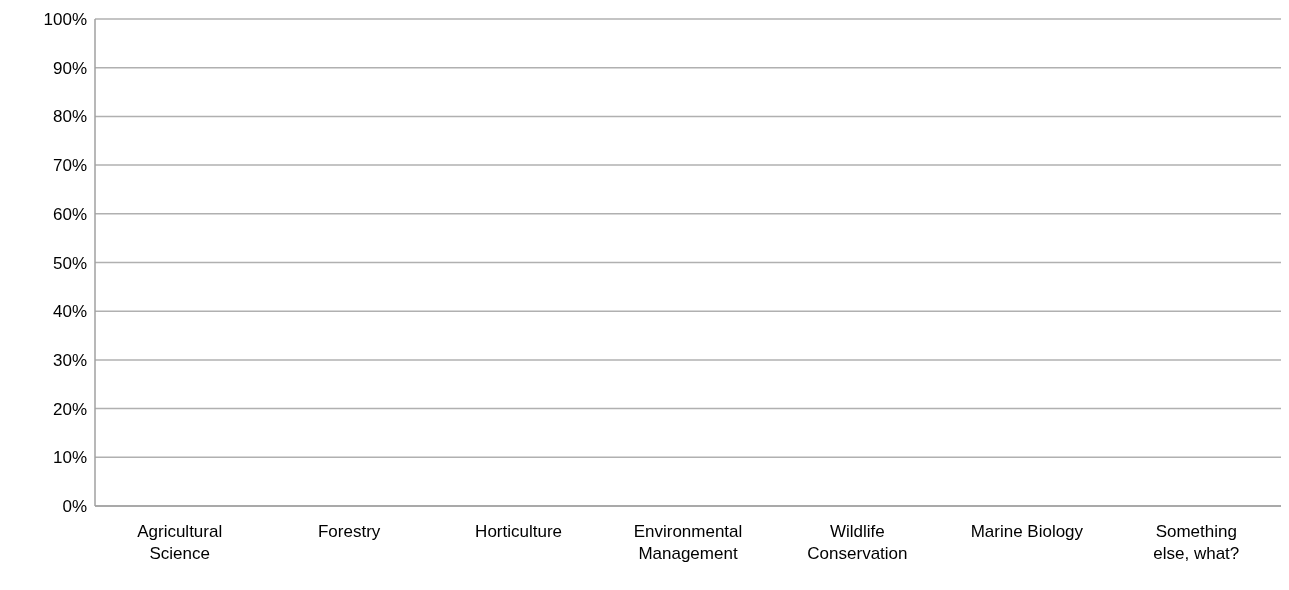 This screenshot has width=1289, height=590. Describe the element at coordinates (69, 166) in the screenshot. I see `y-tick-label: 70%` at that location.